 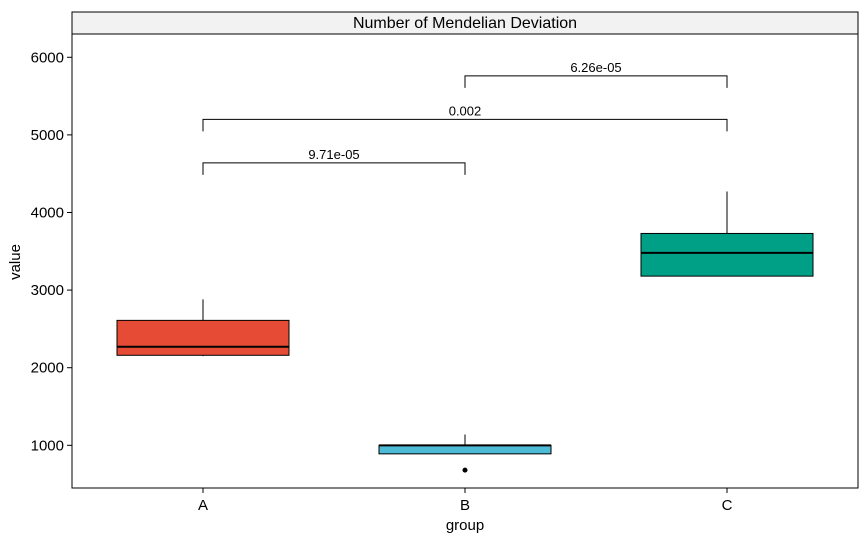 What do you see at coordinates (727, 505) in the screenshot?
I see `x-tick-label-c: C` at bounding box center [727, 505].